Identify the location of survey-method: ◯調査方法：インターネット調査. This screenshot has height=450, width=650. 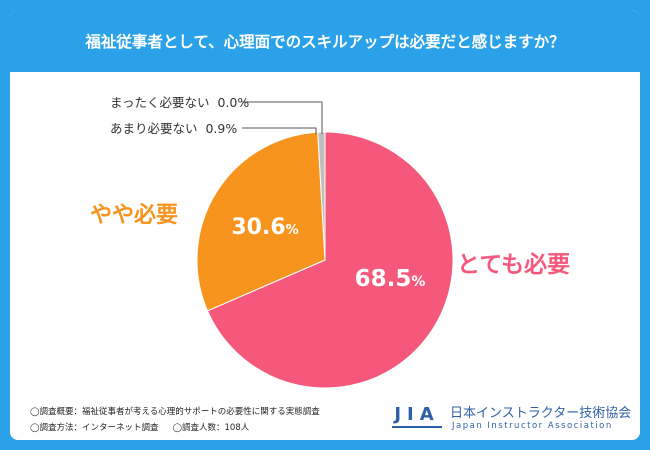
(94, 428).